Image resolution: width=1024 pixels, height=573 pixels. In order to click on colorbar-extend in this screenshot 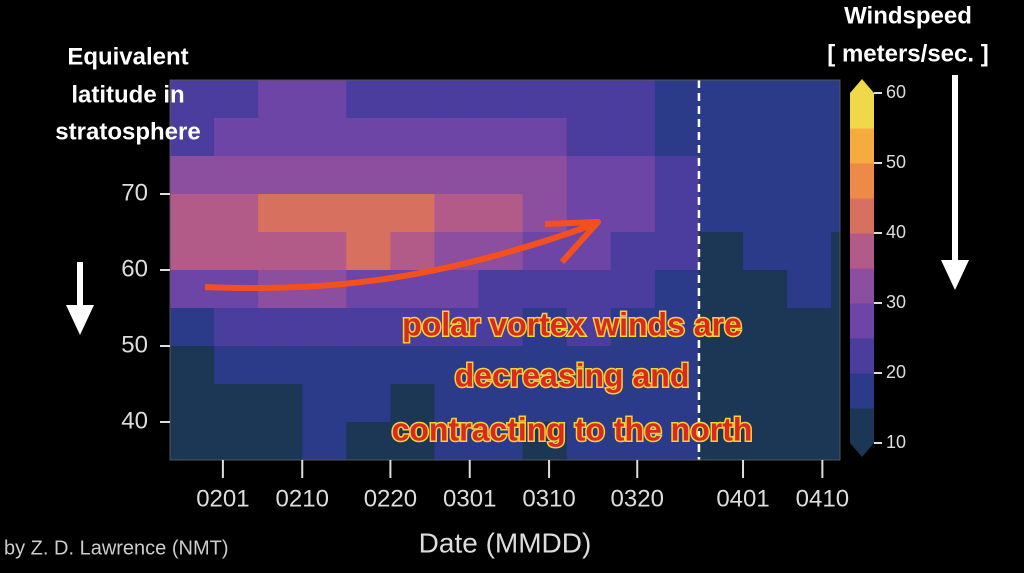, I will do `click(862, 86)`.